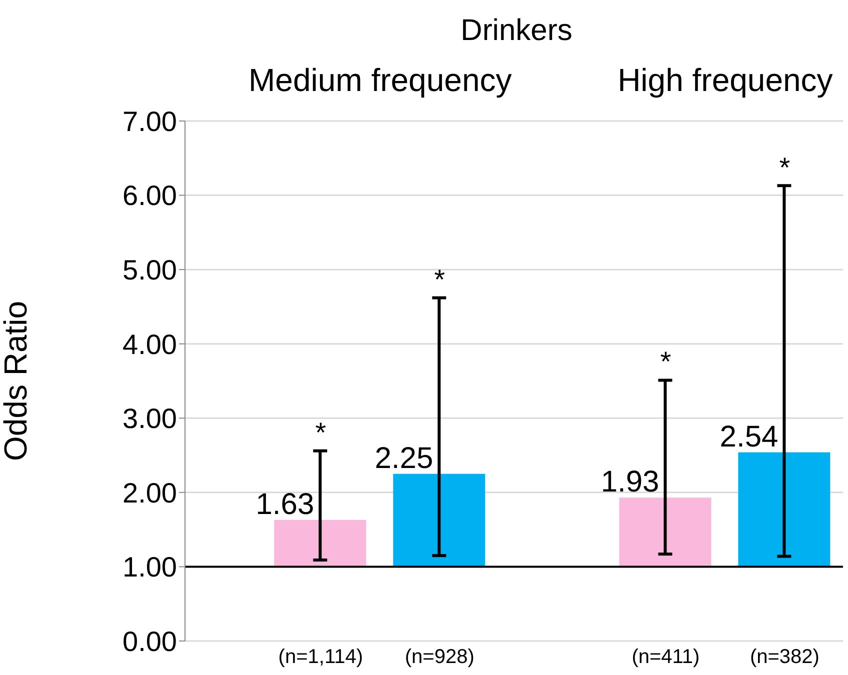  I want to click on y-tick-label: 1.00, so click(149, 567).